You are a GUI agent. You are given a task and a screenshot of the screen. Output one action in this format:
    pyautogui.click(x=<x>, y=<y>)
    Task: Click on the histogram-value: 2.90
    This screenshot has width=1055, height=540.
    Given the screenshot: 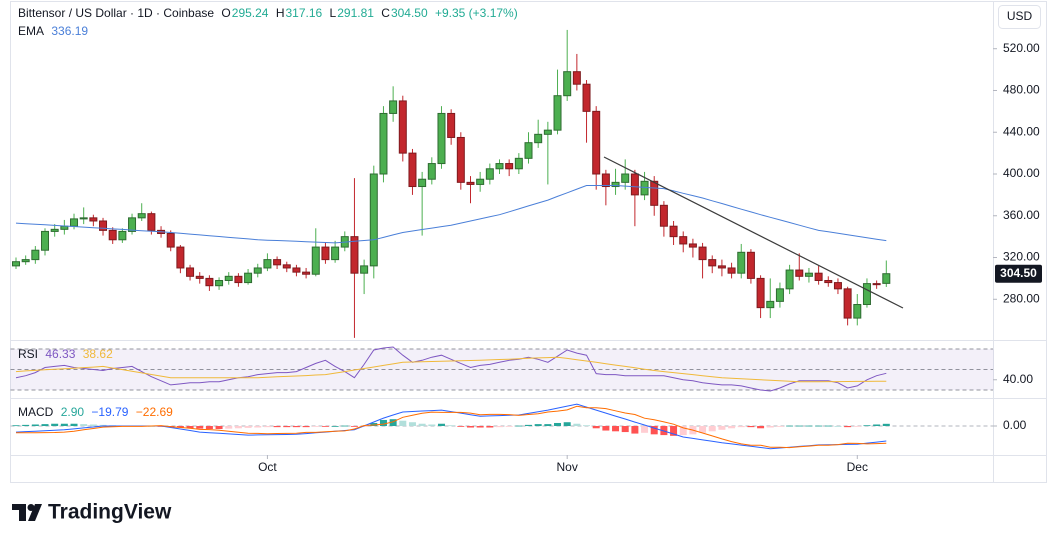 What is the action you would take?
    pyautogui.click(x=72, y=412)
    